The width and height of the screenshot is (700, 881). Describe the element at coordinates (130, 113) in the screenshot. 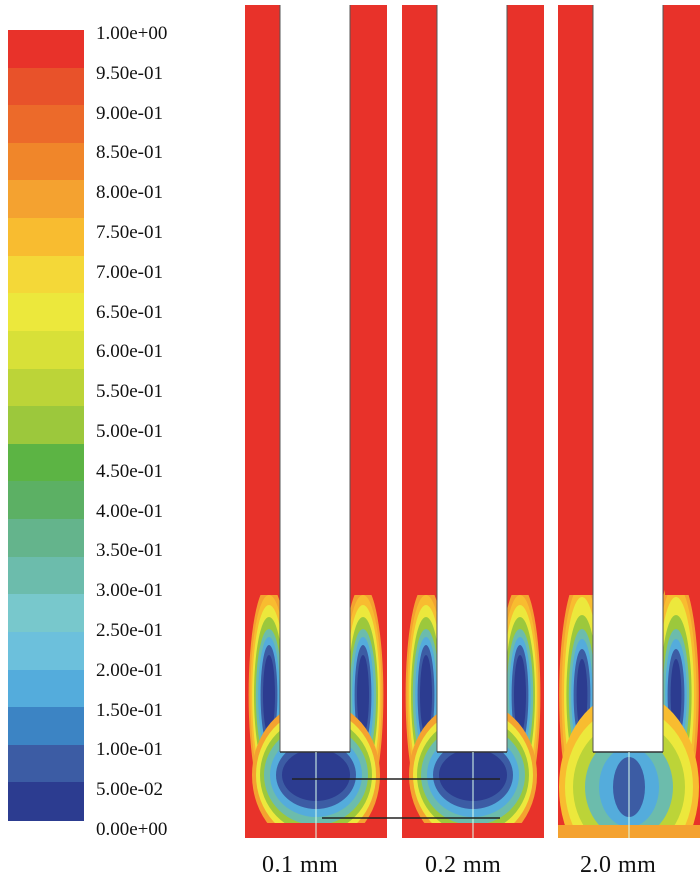

I see `legend-label: 9.00e-01` at that location.